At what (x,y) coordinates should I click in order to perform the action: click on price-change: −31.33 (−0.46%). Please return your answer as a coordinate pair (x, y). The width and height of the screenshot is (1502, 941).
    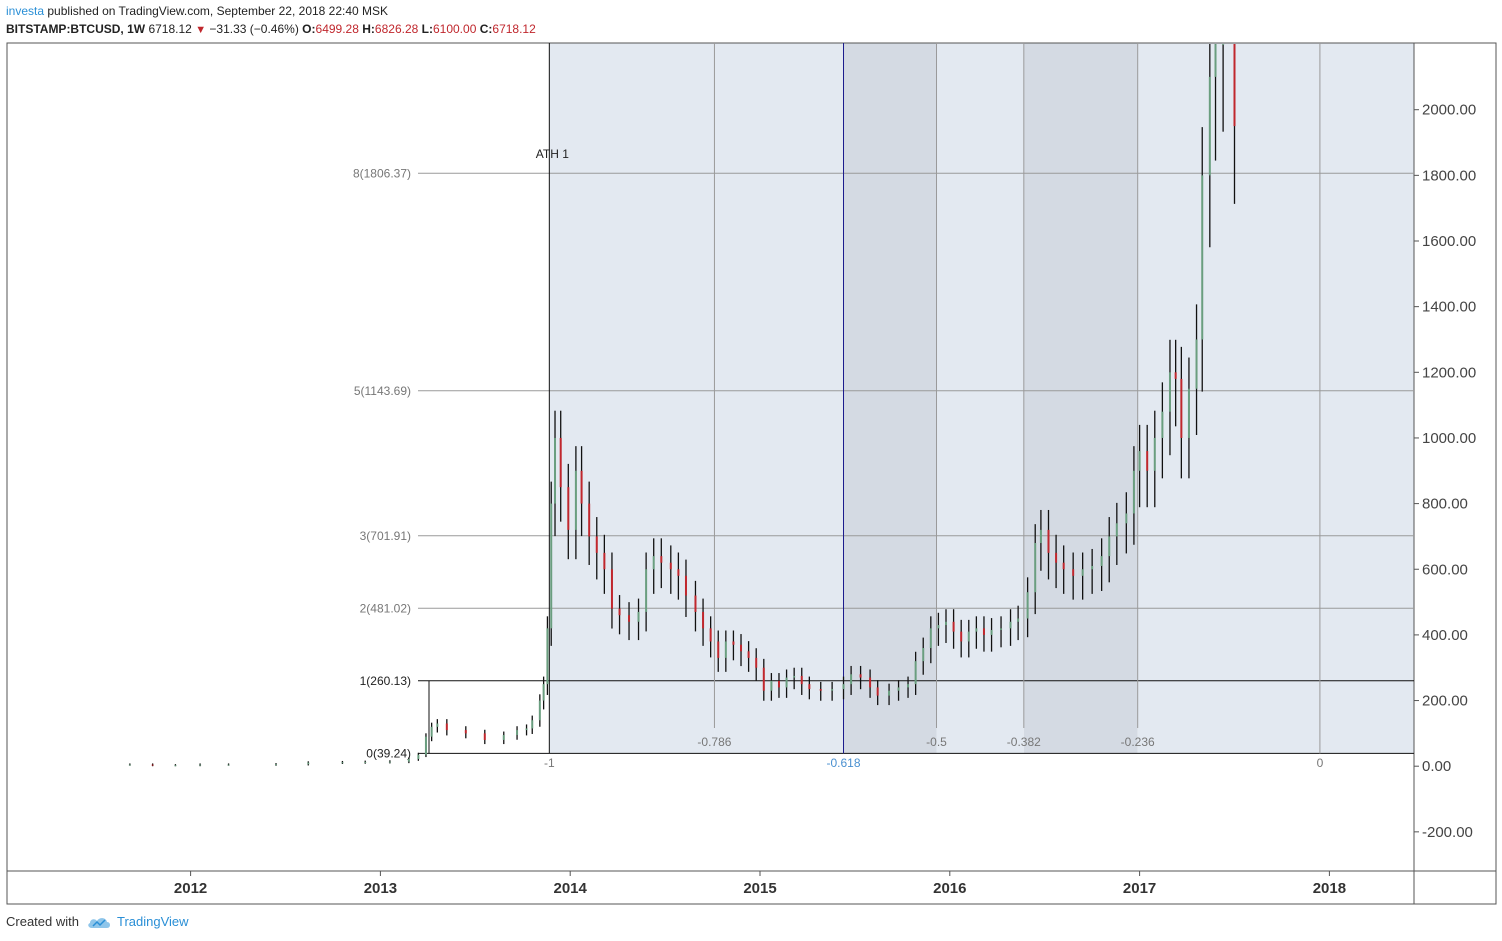
    Looking at the image, I should click on (254, 29).